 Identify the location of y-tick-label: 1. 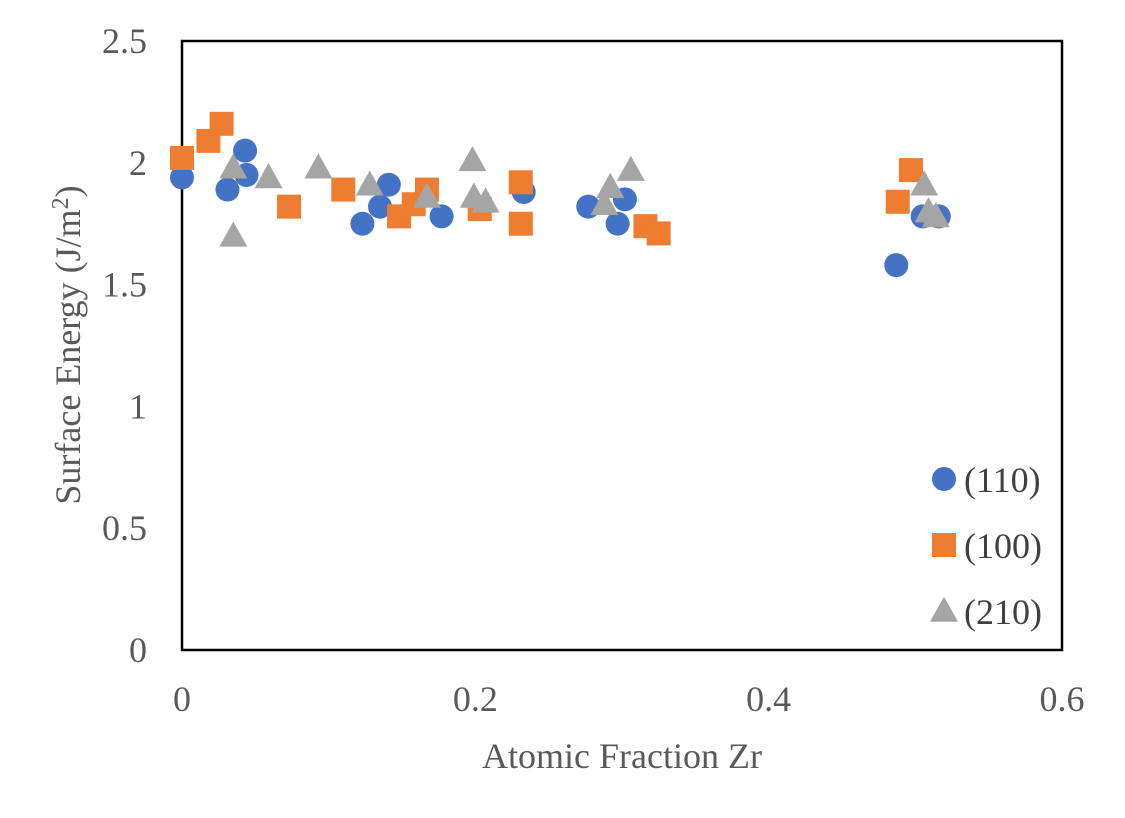
(138, 406).